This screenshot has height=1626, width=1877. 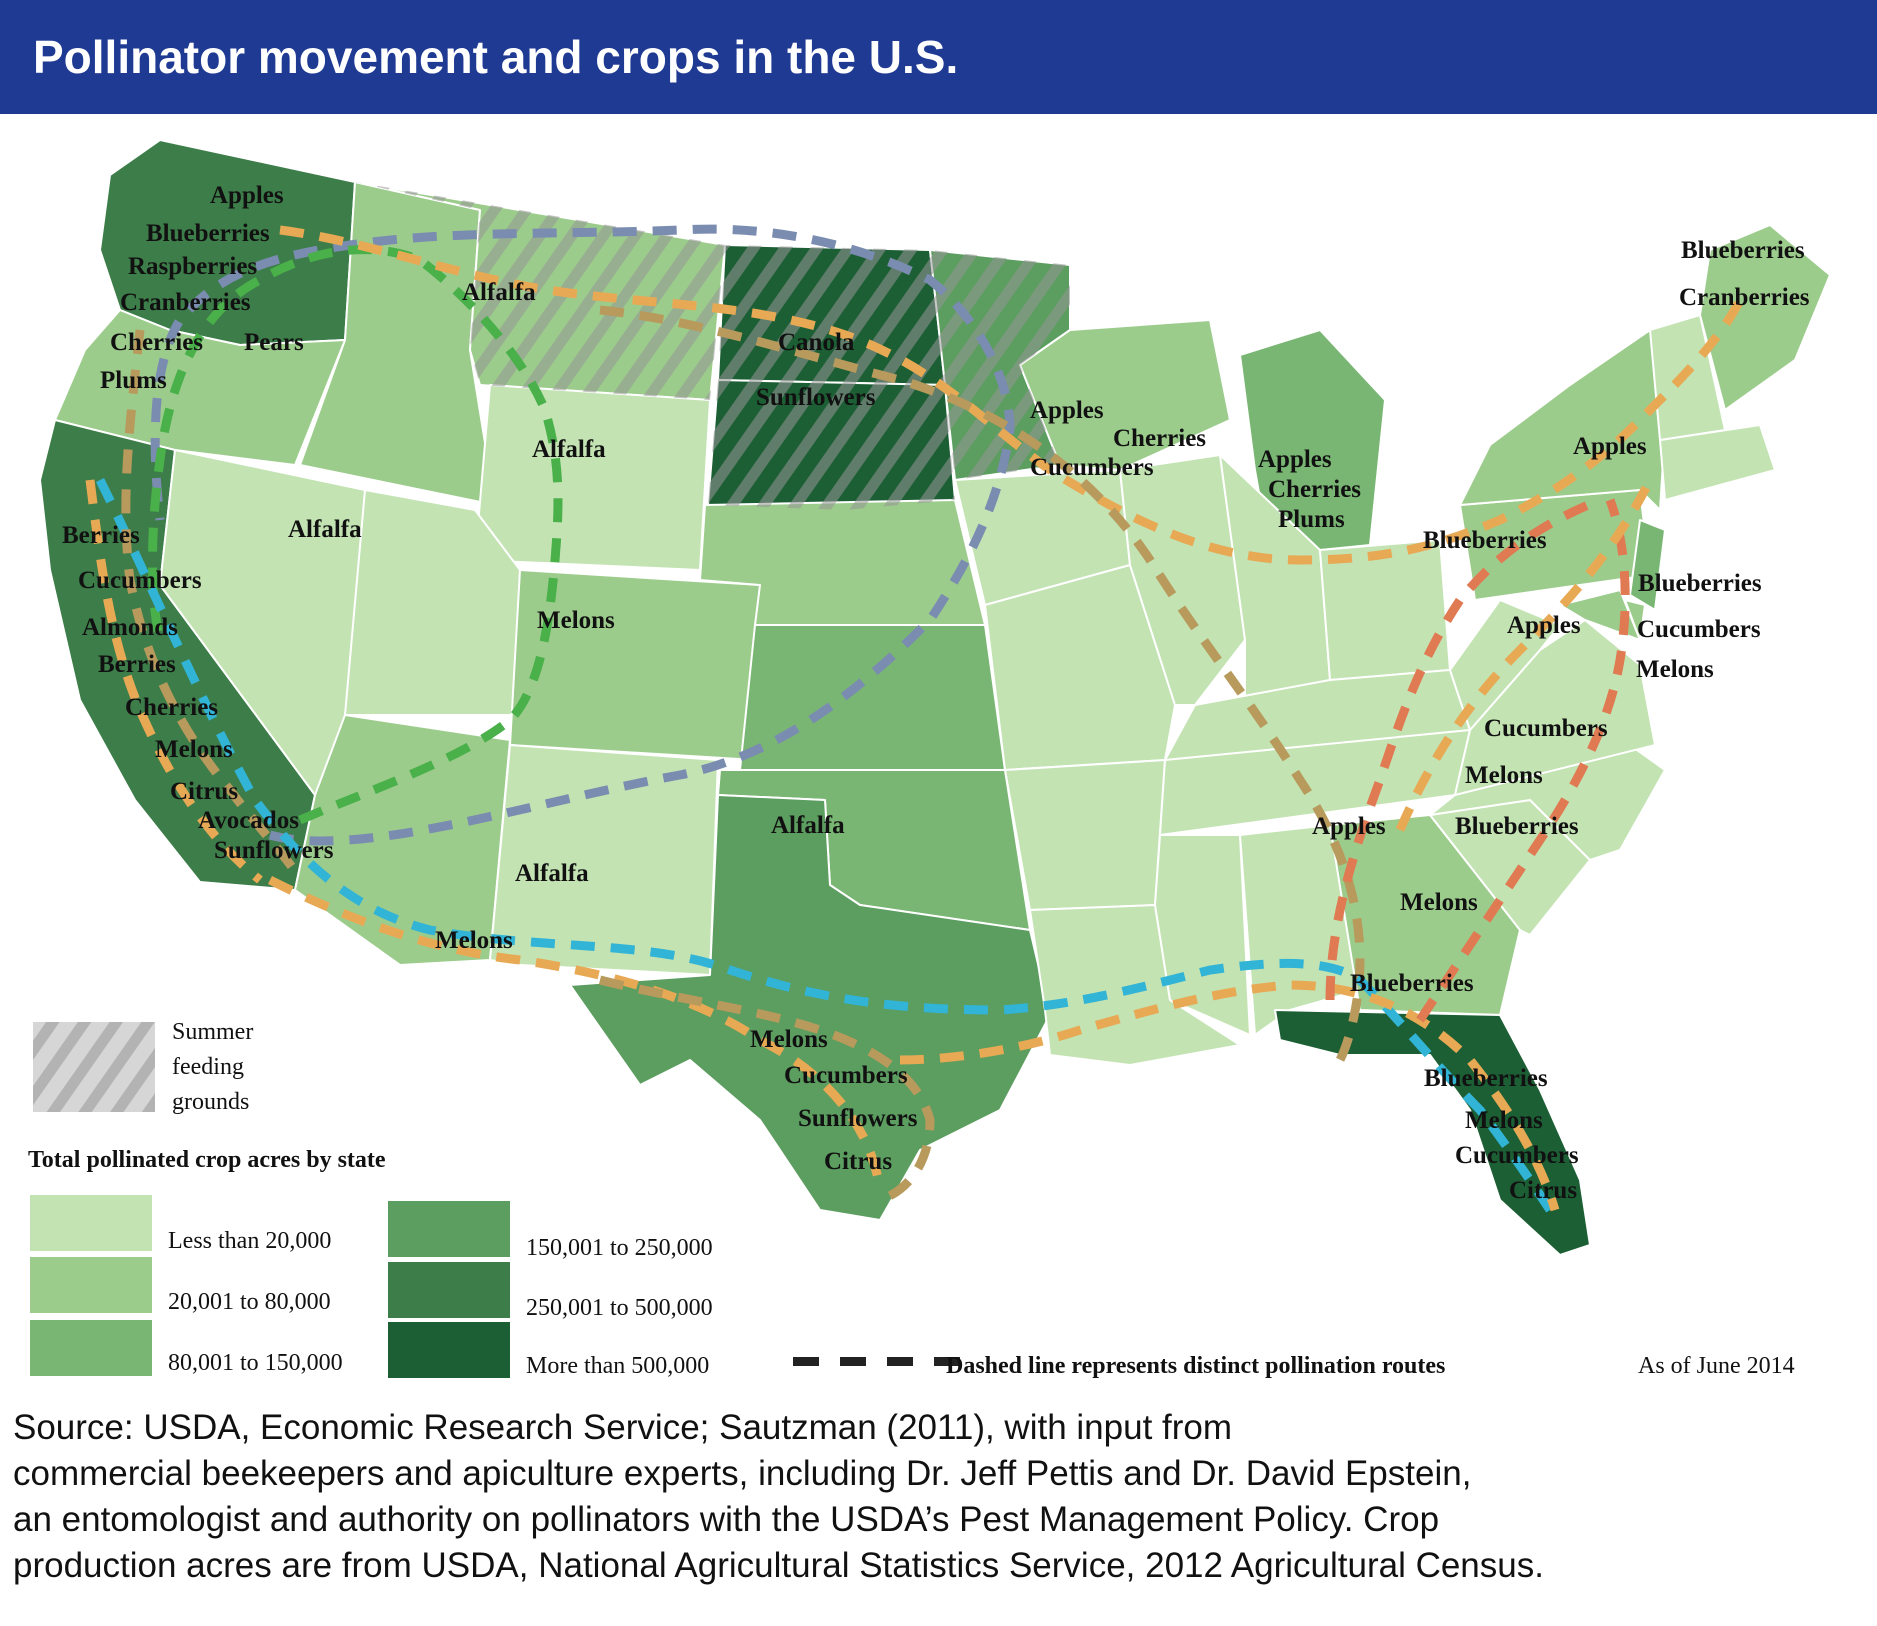 What do you see at coordinates (1743, 250) in the screenshot?
I see `label-me-0: Blueberries` at bounding box center [1743, 250].